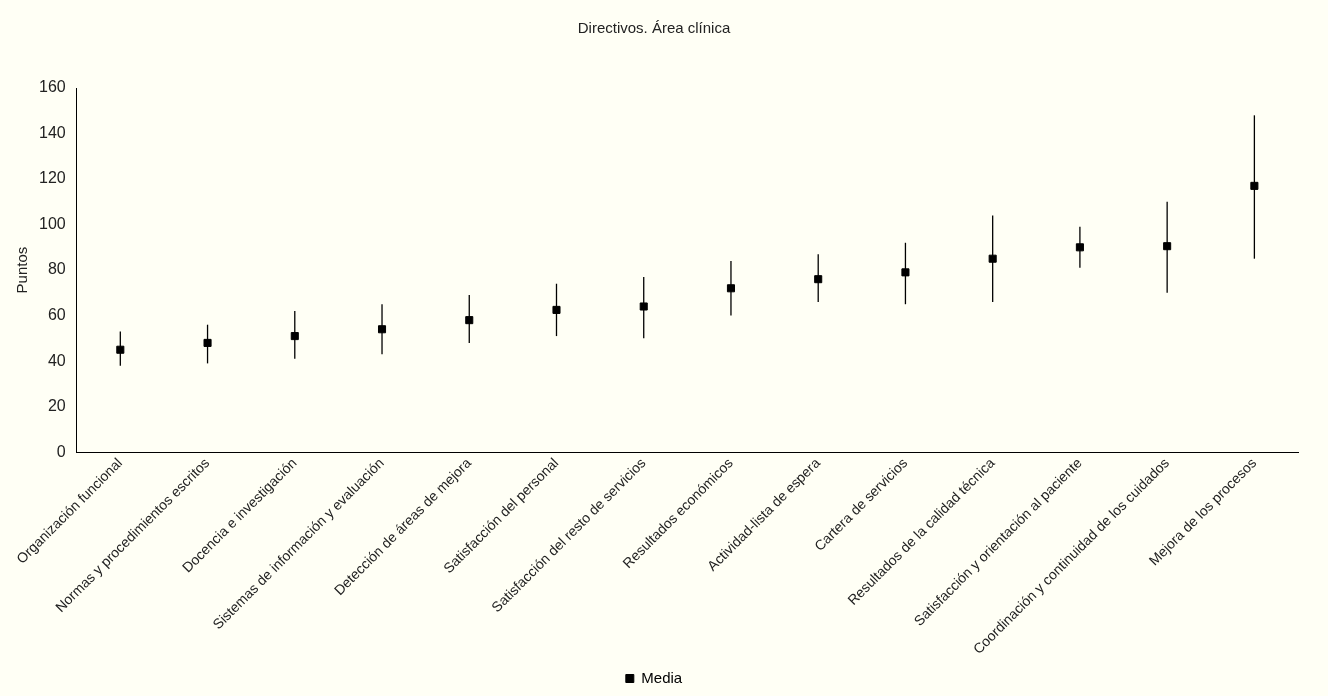  Describe the element at coordinates (52, 87) in the screenshot. I see `y-tick-label: 160` at that location.